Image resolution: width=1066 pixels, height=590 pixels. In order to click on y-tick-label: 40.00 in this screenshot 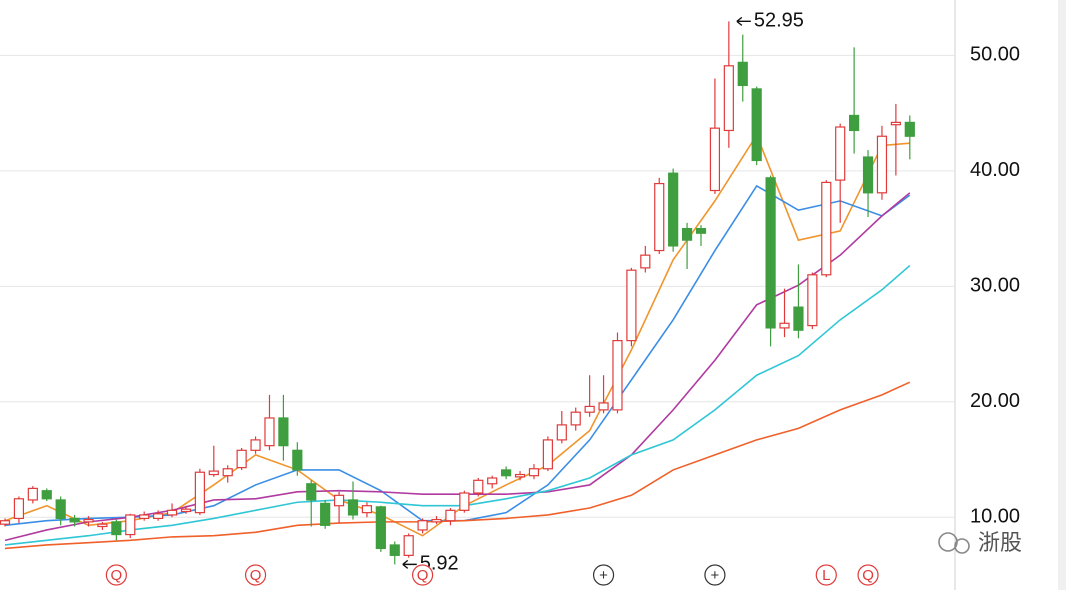, I will do `click(995, 170)`.